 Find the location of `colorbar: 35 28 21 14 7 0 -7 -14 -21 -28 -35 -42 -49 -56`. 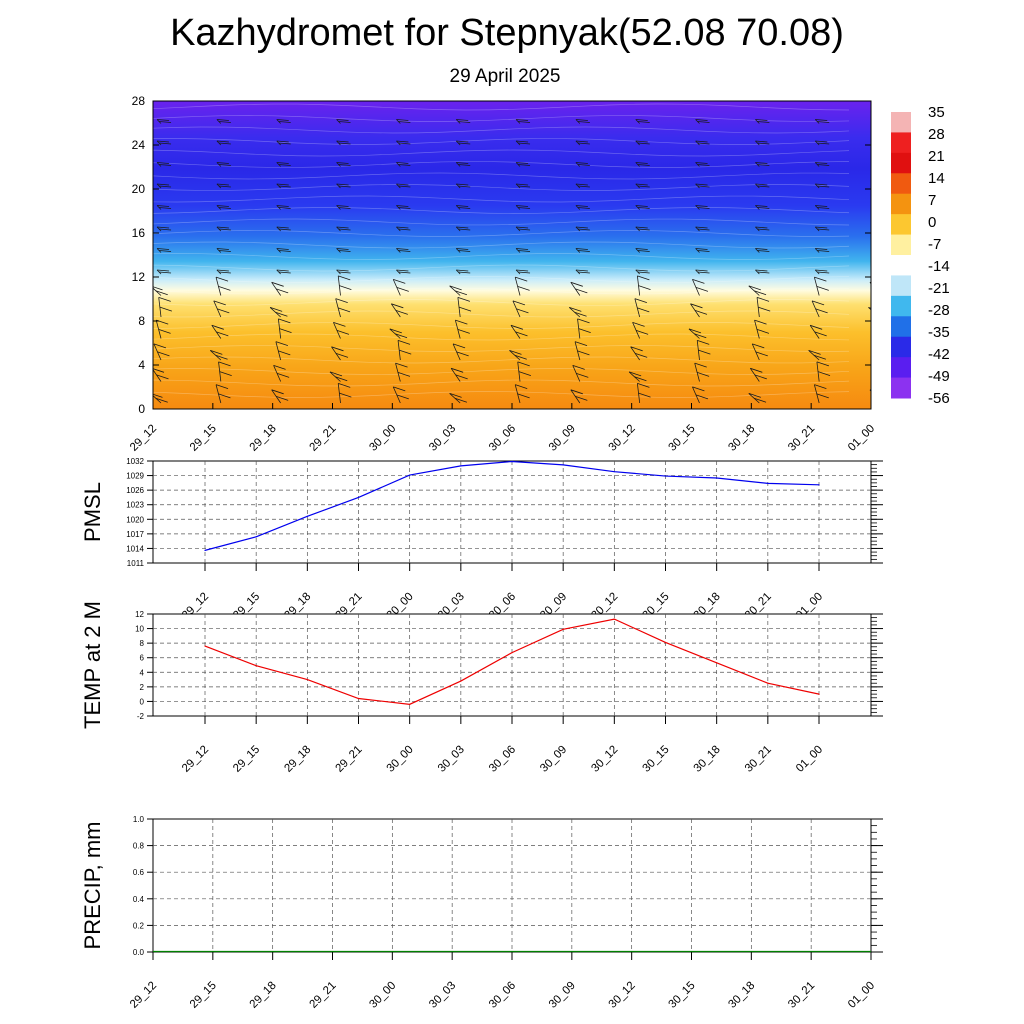

colorbar: 35 28 21 14 7 0 -7 -14 -21 -28 -35 -42 -49 -56 is located at coordinates (920, 255).